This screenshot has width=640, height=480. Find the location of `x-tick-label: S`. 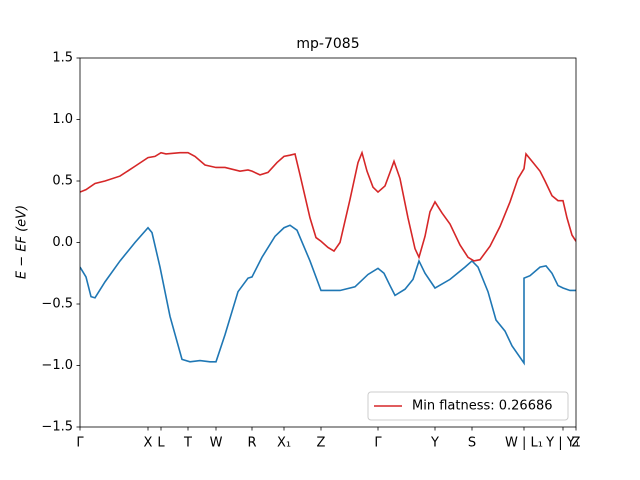

x-tick-label: S is located at coordinates (472, 443).